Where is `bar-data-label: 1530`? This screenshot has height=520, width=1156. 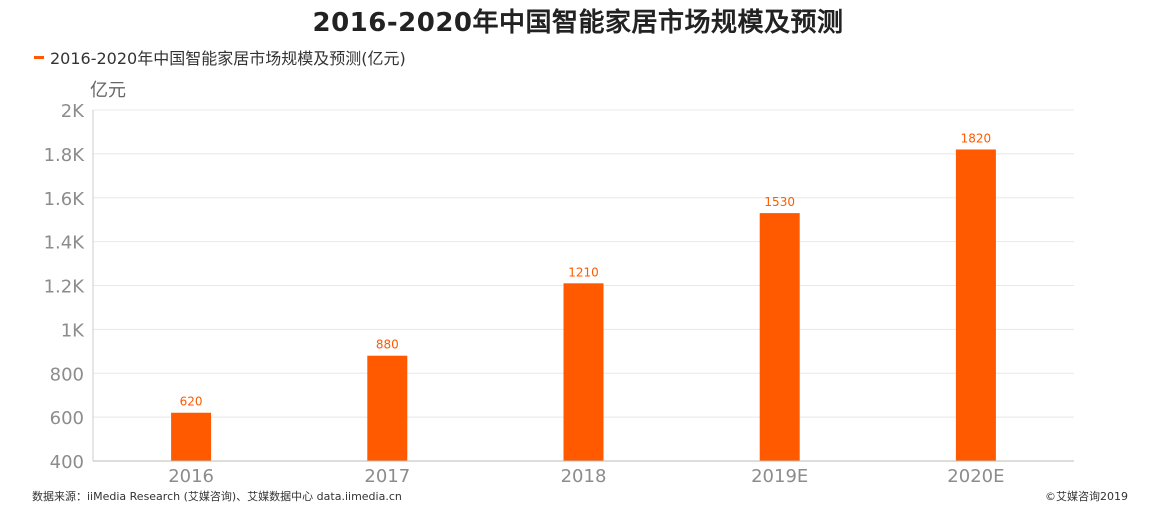 bar-data-label: 1530 is located at coordinates (779, 202).